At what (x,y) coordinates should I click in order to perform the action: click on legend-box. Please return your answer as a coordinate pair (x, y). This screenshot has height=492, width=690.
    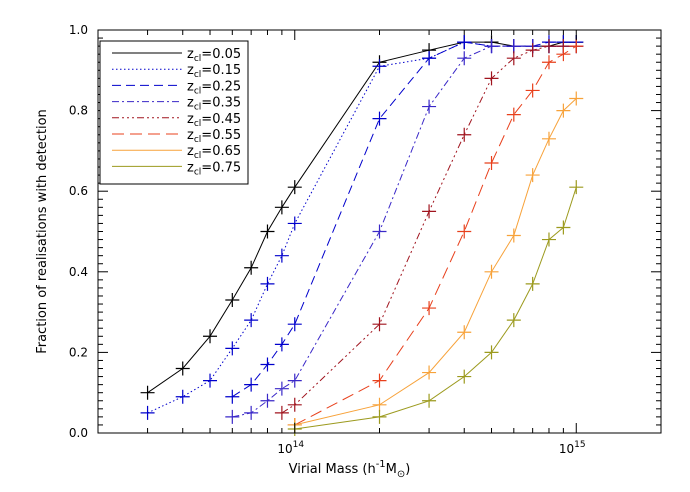
    Looking at the image, I should click on (174, 112).